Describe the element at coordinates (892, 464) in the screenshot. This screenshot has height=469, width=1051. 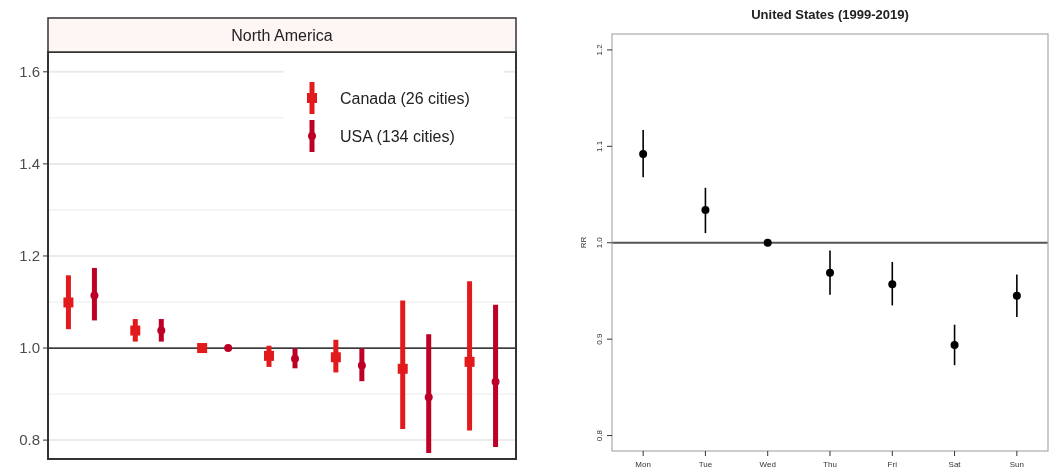
I see `x-tick-label: Fri` at that location.